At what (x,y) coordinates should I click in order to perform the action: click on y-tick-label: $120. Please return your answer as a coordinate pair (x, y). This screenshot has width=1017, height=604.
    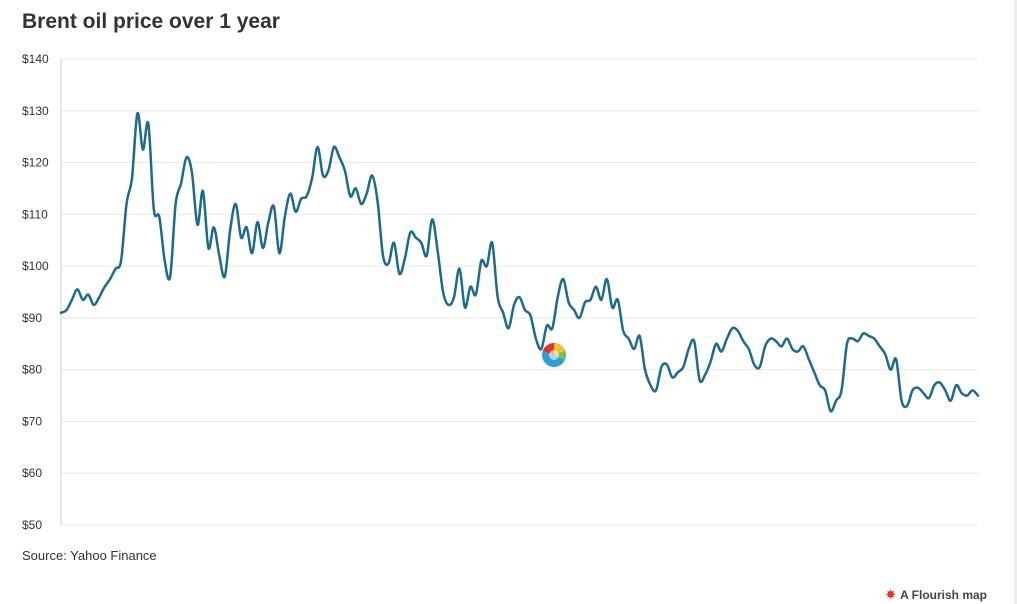
    Looking at the image, I should click on (35, 163).